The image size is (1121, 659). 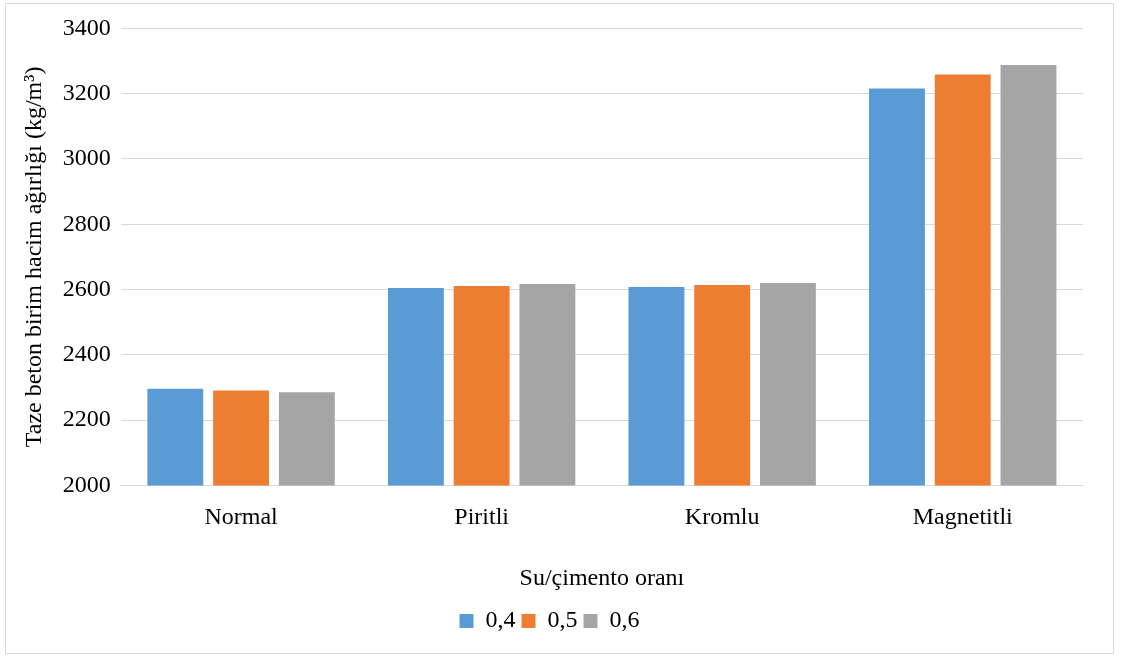 What do you see at coordinates (86, 287) in the screenshot?
I see `y-tick-label: 2600` at bounding box center [86, 287].